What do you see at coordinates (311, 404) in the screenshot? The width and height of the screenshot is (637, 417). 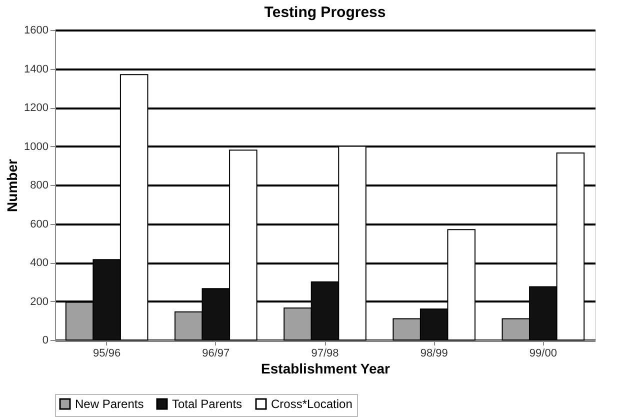 I see `legend-label: Cross*Location` at bounding box center [311, 404].